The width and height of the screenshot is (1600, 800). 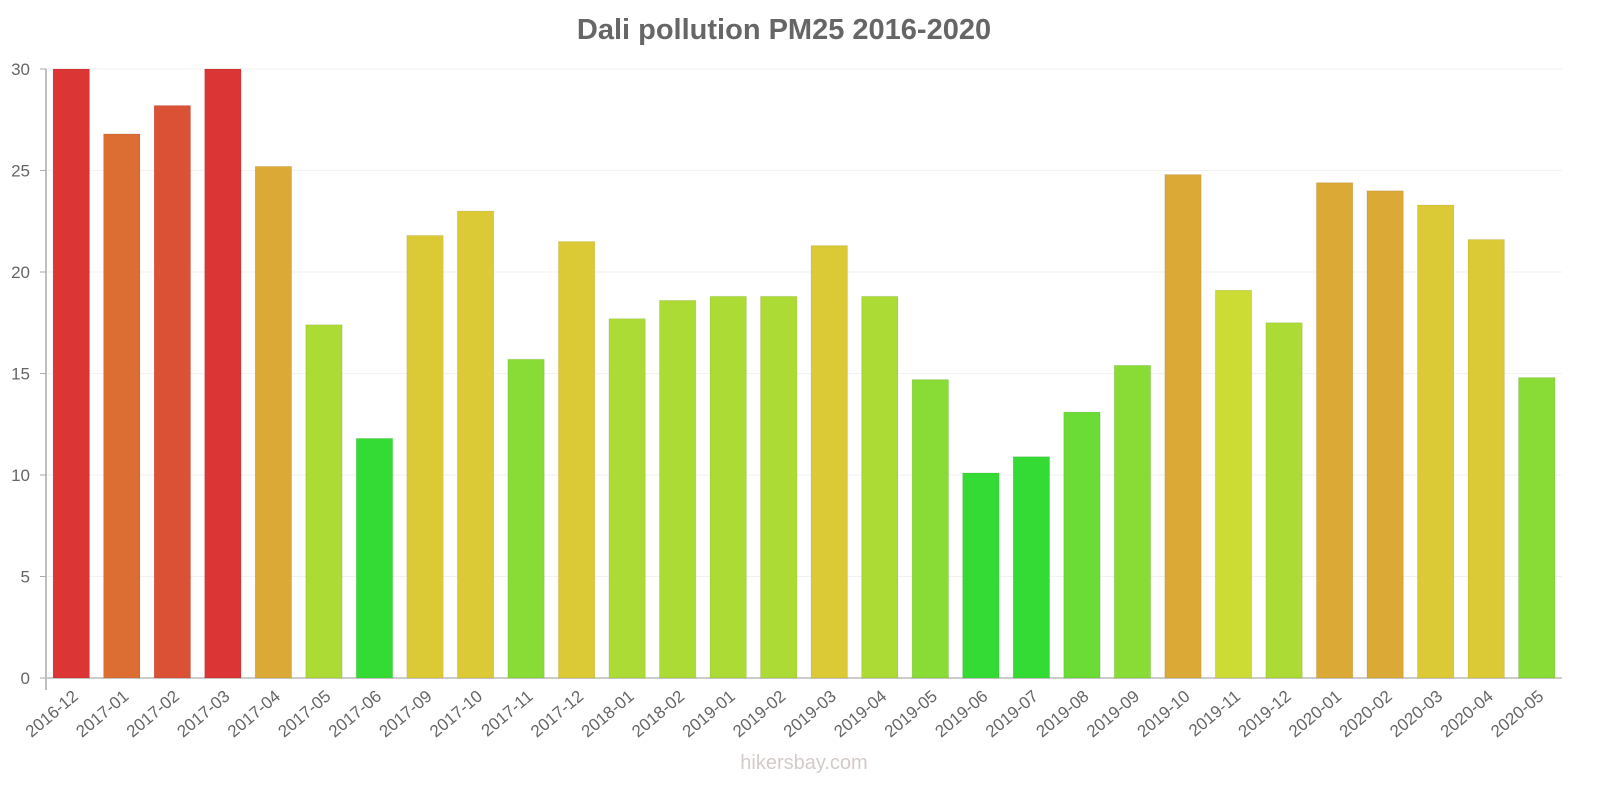 I want to click on x-tick-label: 2019-06, so click(x=961, y=714).